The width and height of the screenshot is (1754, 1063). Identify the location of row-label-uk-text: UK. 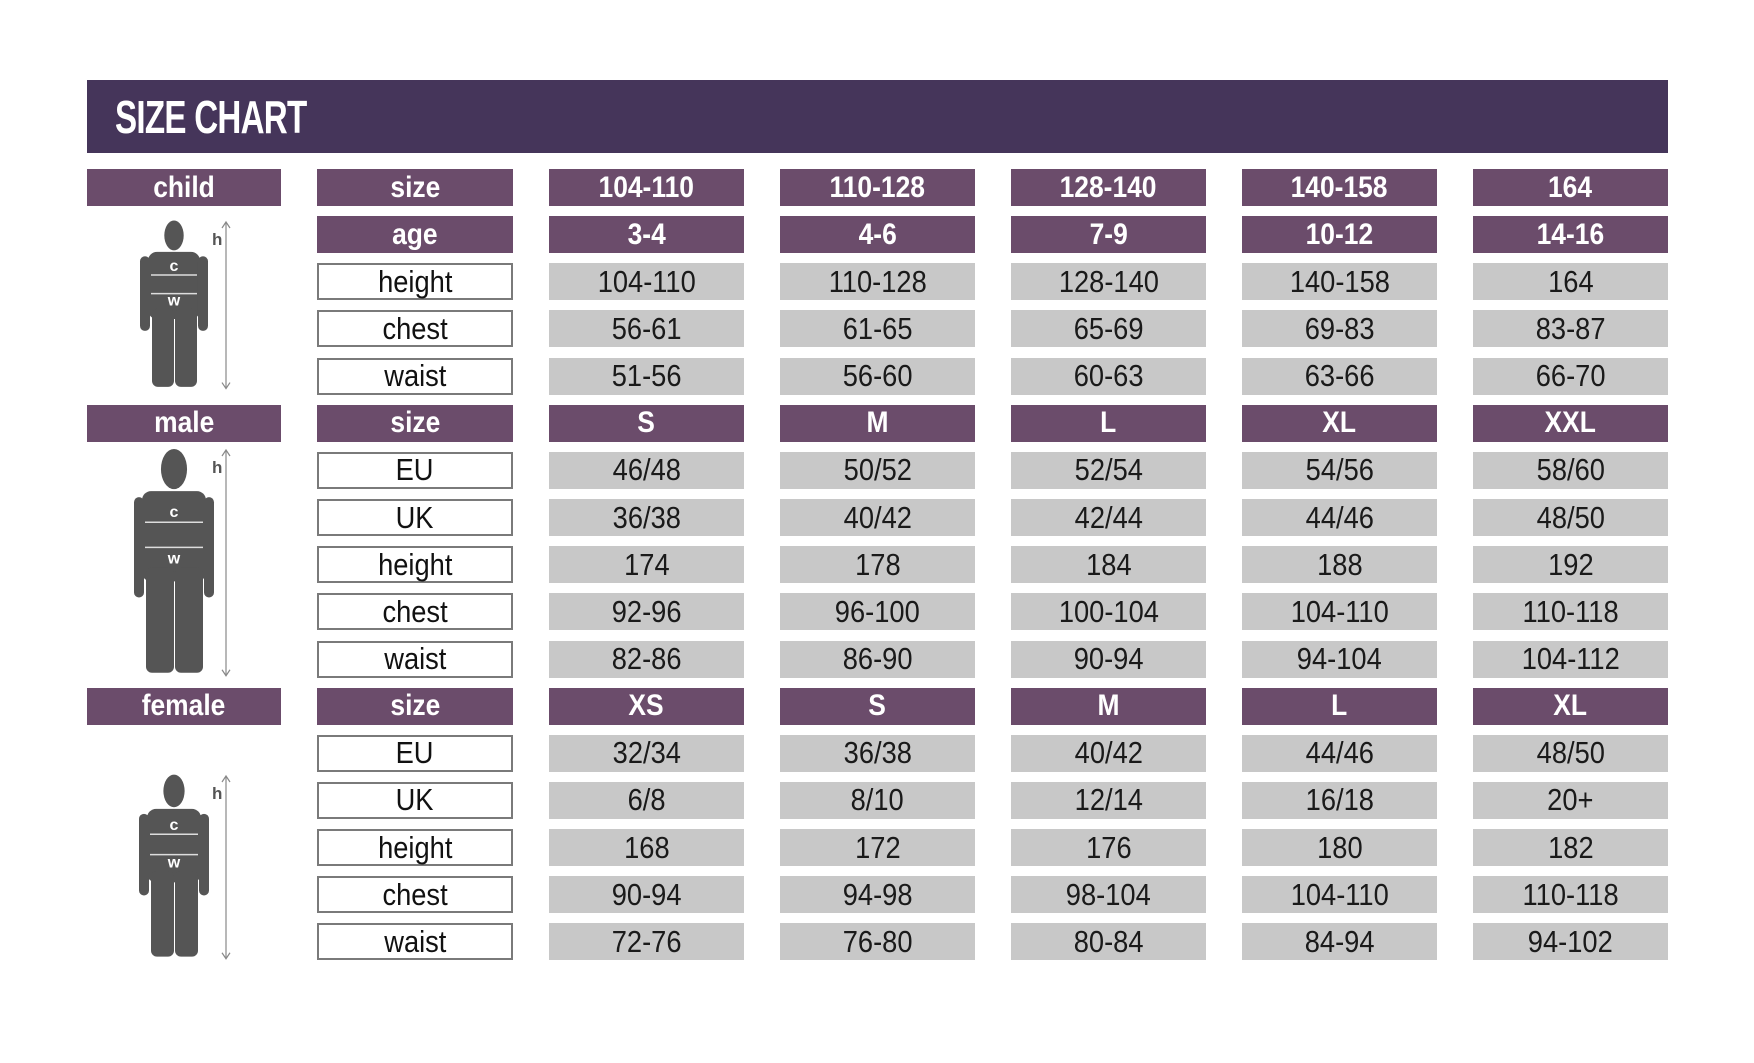
(415, 517).